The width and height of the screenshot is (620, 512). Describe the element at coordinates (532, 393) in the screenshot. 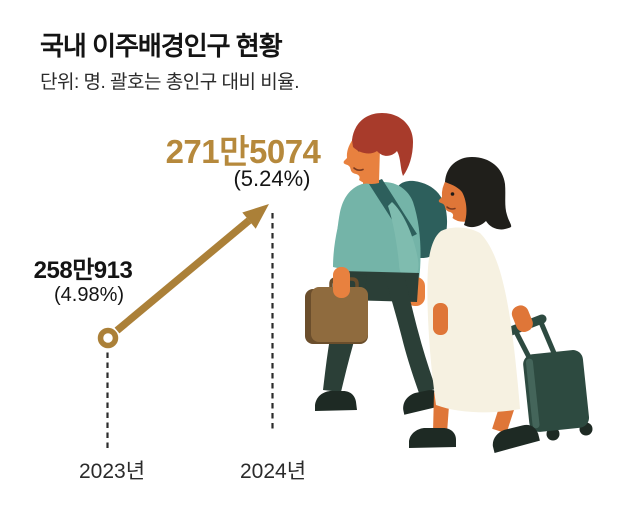

I see `suitcase-edge-highlight` at that location.